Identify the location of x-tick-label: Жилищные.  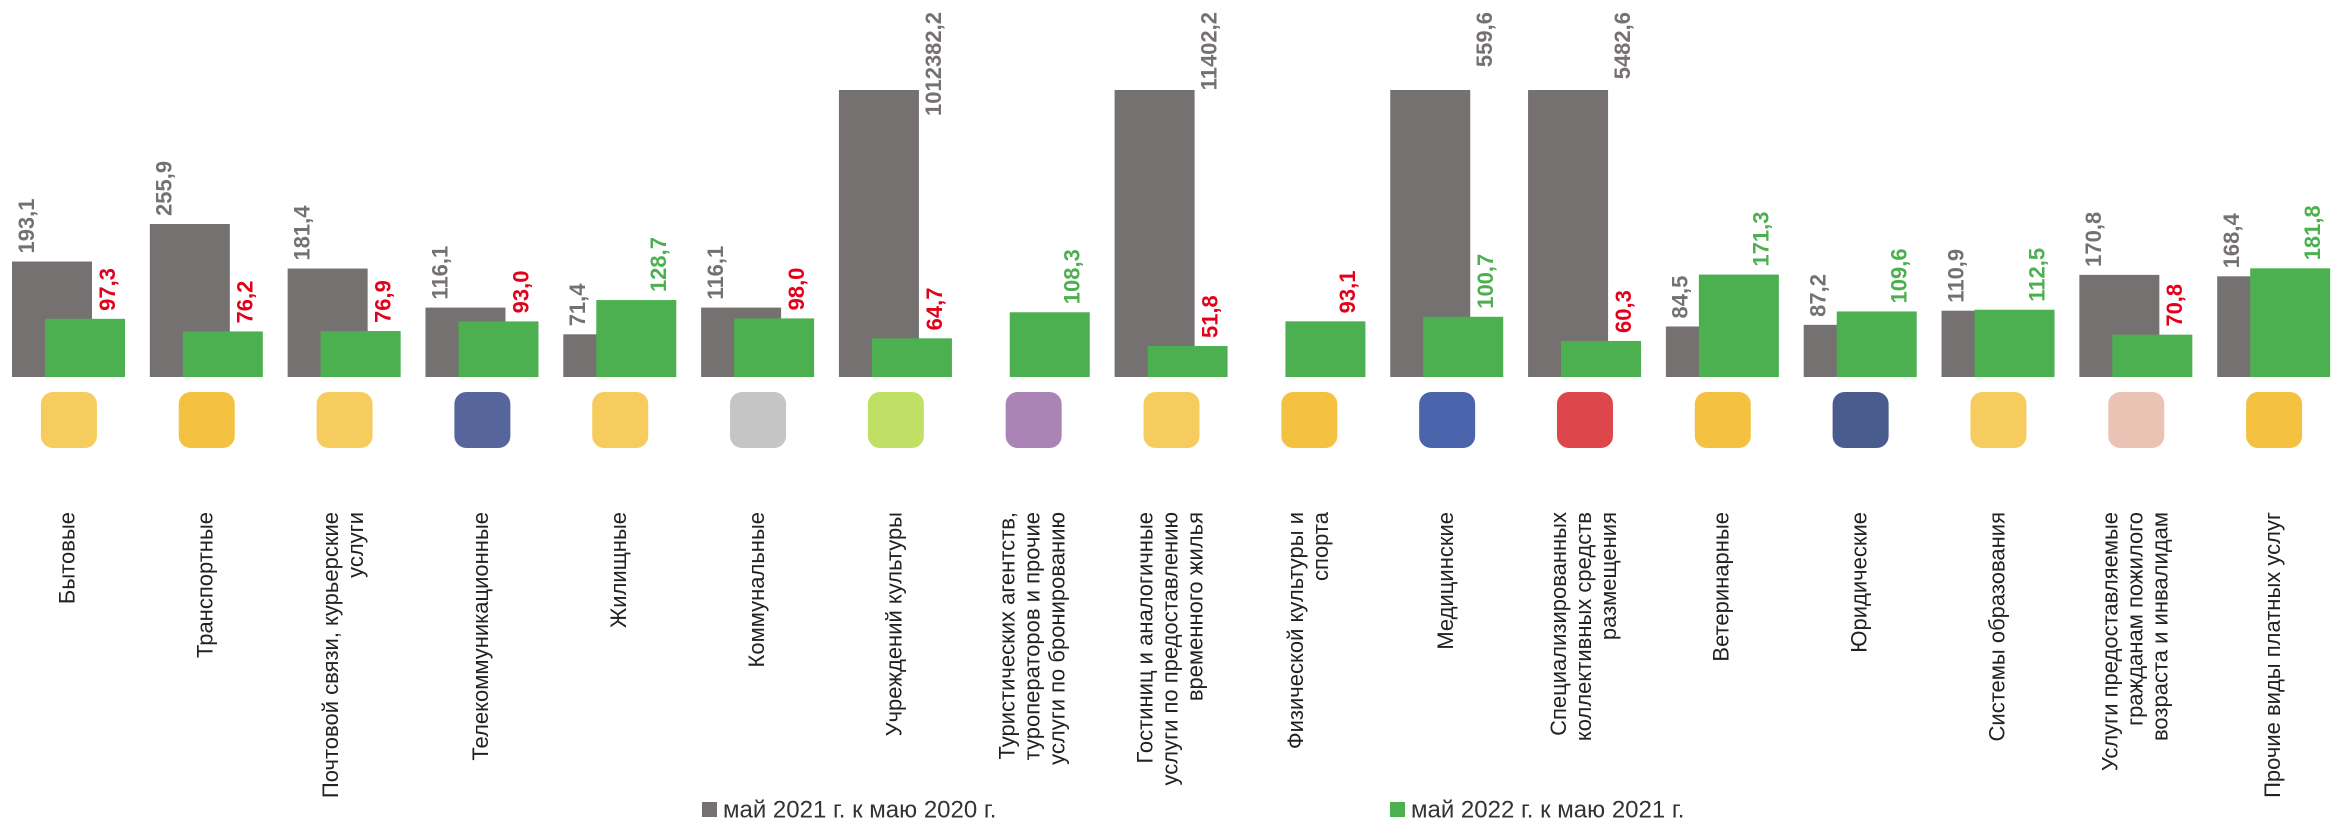
(618, 570).